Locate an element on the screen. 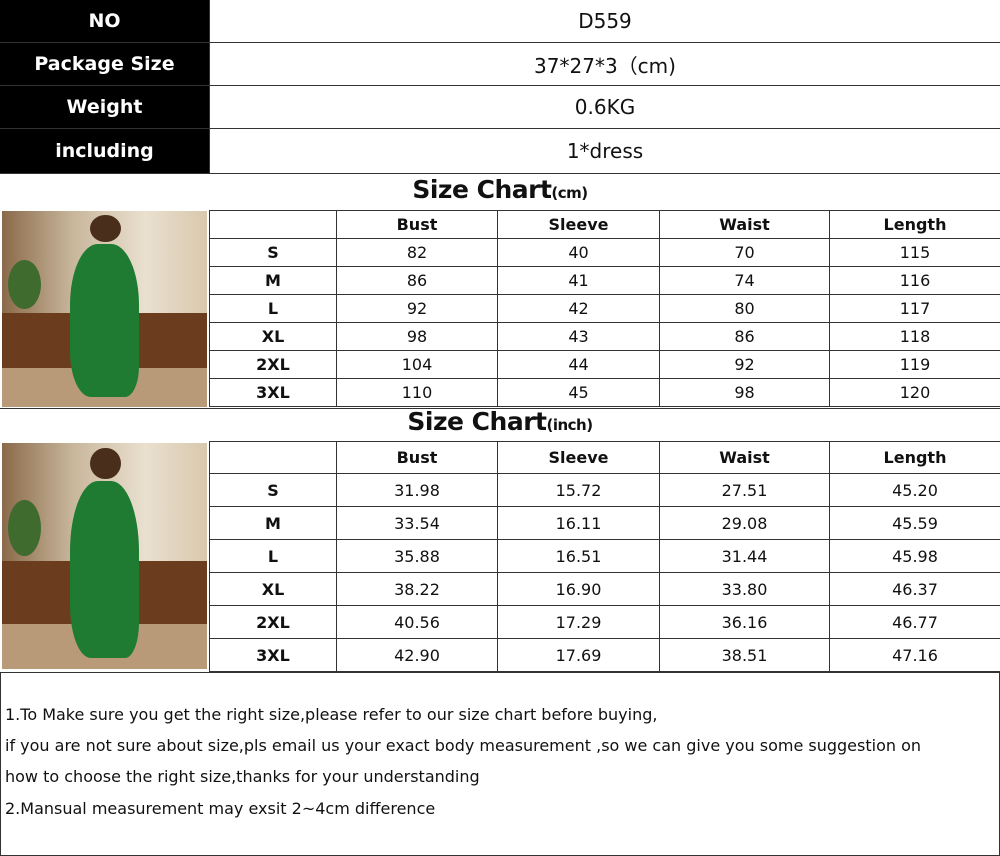  table-row: 2XL 40.56 17.29 36.16 46.77 is located at coordinates (604, 622).